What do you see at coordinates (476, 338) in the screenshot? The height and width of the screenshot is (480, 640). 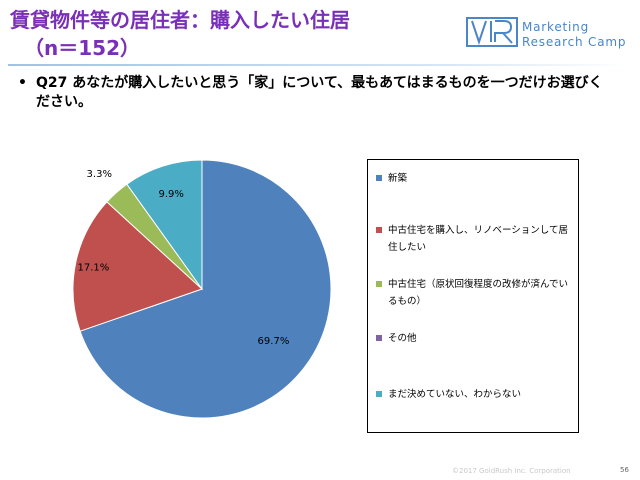 I see `legend-item-3: その他` at bounding box center [476, 338].